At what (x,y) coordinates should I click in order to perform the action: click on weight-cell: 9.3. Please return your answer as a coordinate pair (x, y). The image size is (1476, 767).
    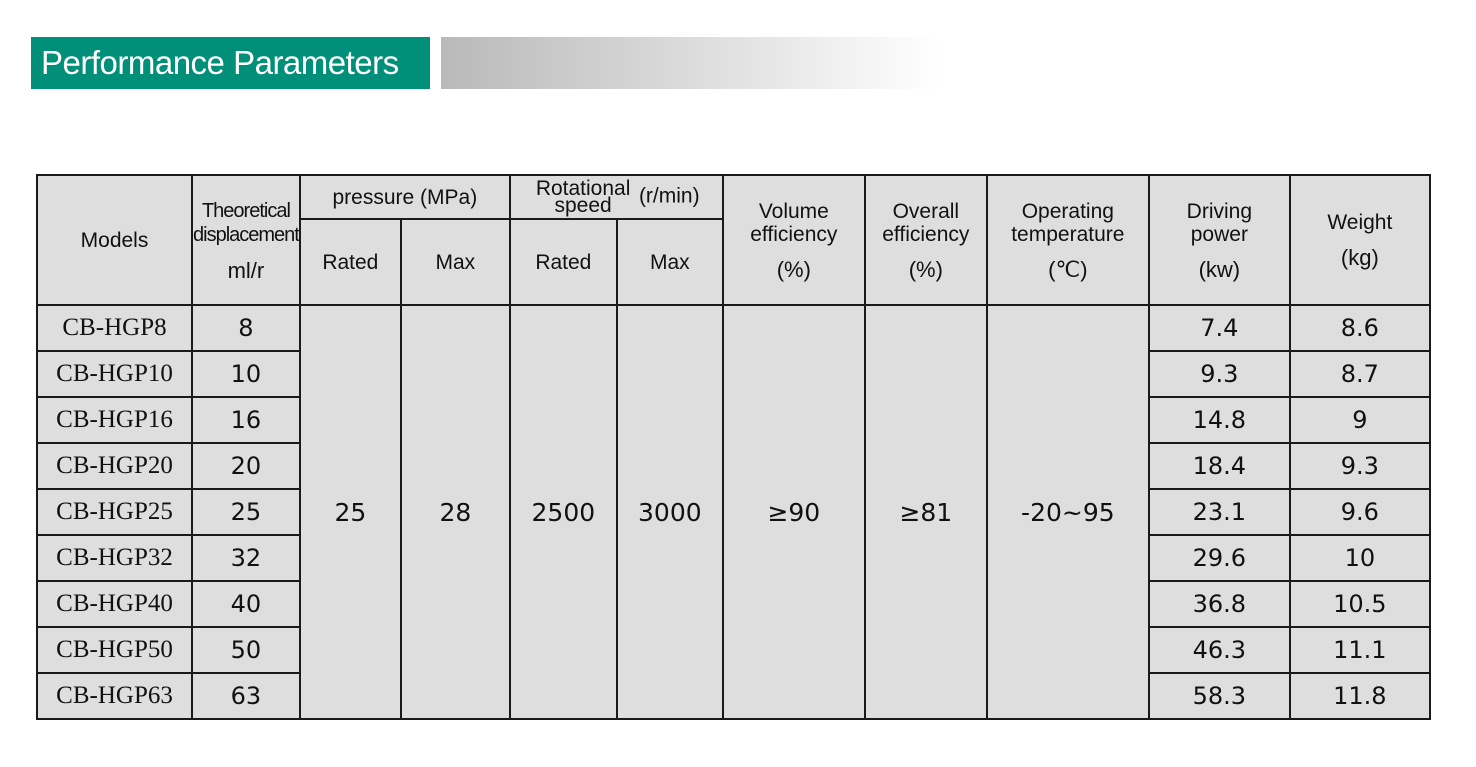
    Looking at the image, I should click on (1359, 466).